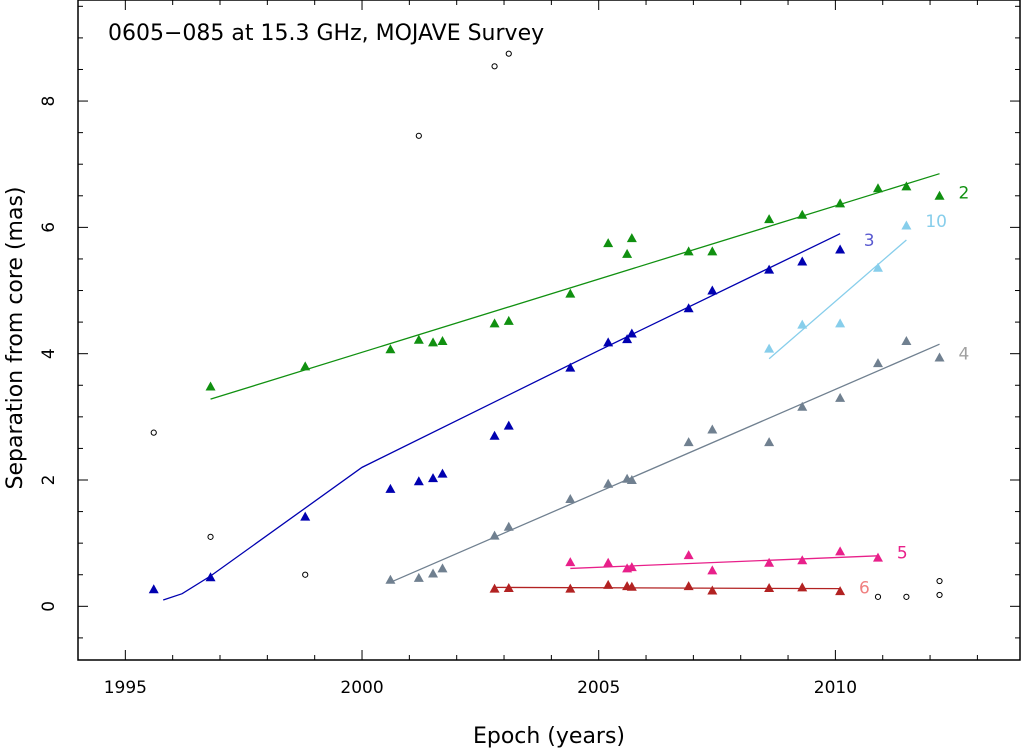 This screenshot has height=750, width=1027. What do you see at coordinates (914, 391) in the screenshot?
I see `series-labels: 2 3 10 4 5 6` at bounding box center [914, 391].